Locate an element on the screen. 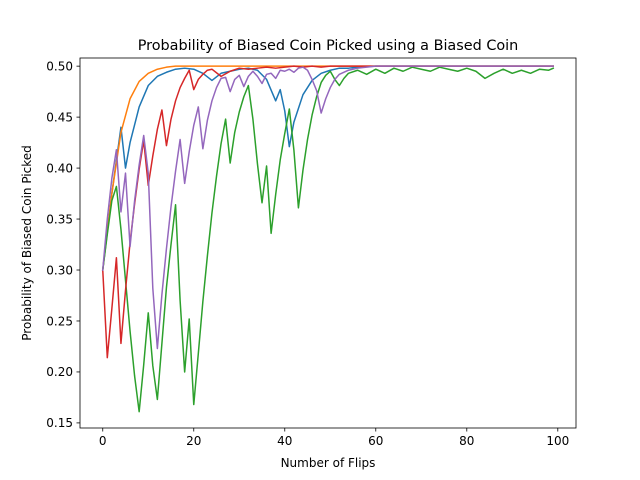 This screenshot has height=480, width=640. x-axis-label: Number of Flips is located at coordinates (328, 463).